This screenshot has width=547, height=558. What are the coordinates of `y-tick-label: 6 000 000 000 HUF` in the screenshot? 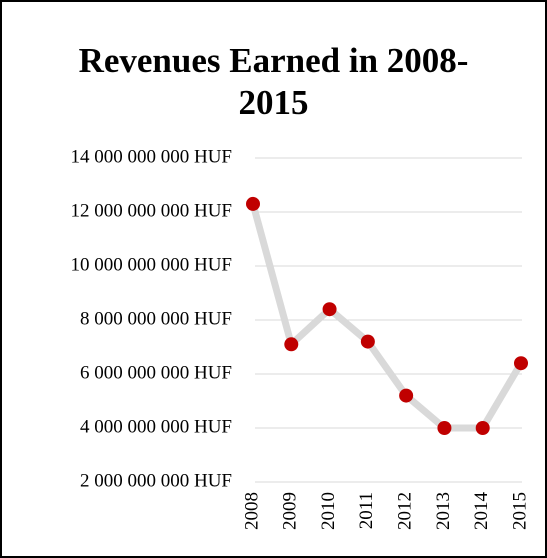 It's located at (156, 372).